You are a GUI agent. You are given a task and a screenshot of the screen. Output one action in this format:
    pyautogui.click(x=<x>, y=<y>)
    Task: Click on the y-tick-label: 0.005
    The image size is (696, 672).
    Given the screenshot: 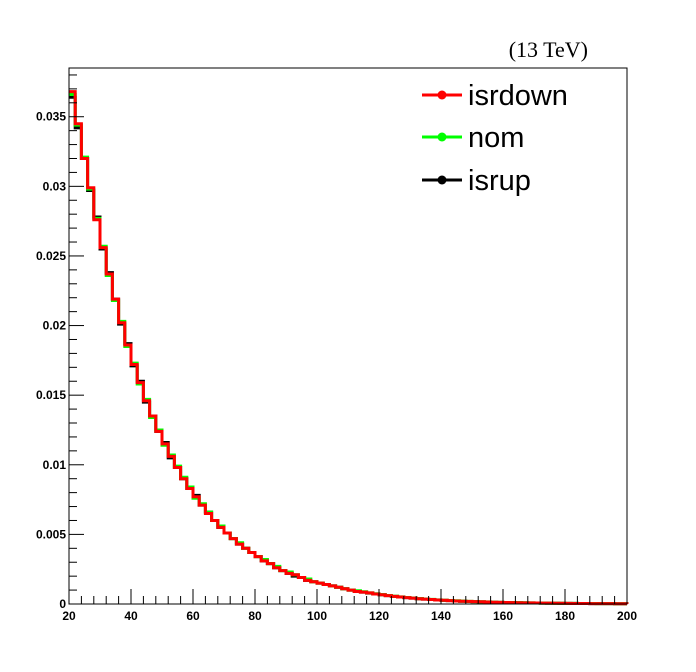 What is the action you would take?
    pyautogui.click(x=51, y=534)
    